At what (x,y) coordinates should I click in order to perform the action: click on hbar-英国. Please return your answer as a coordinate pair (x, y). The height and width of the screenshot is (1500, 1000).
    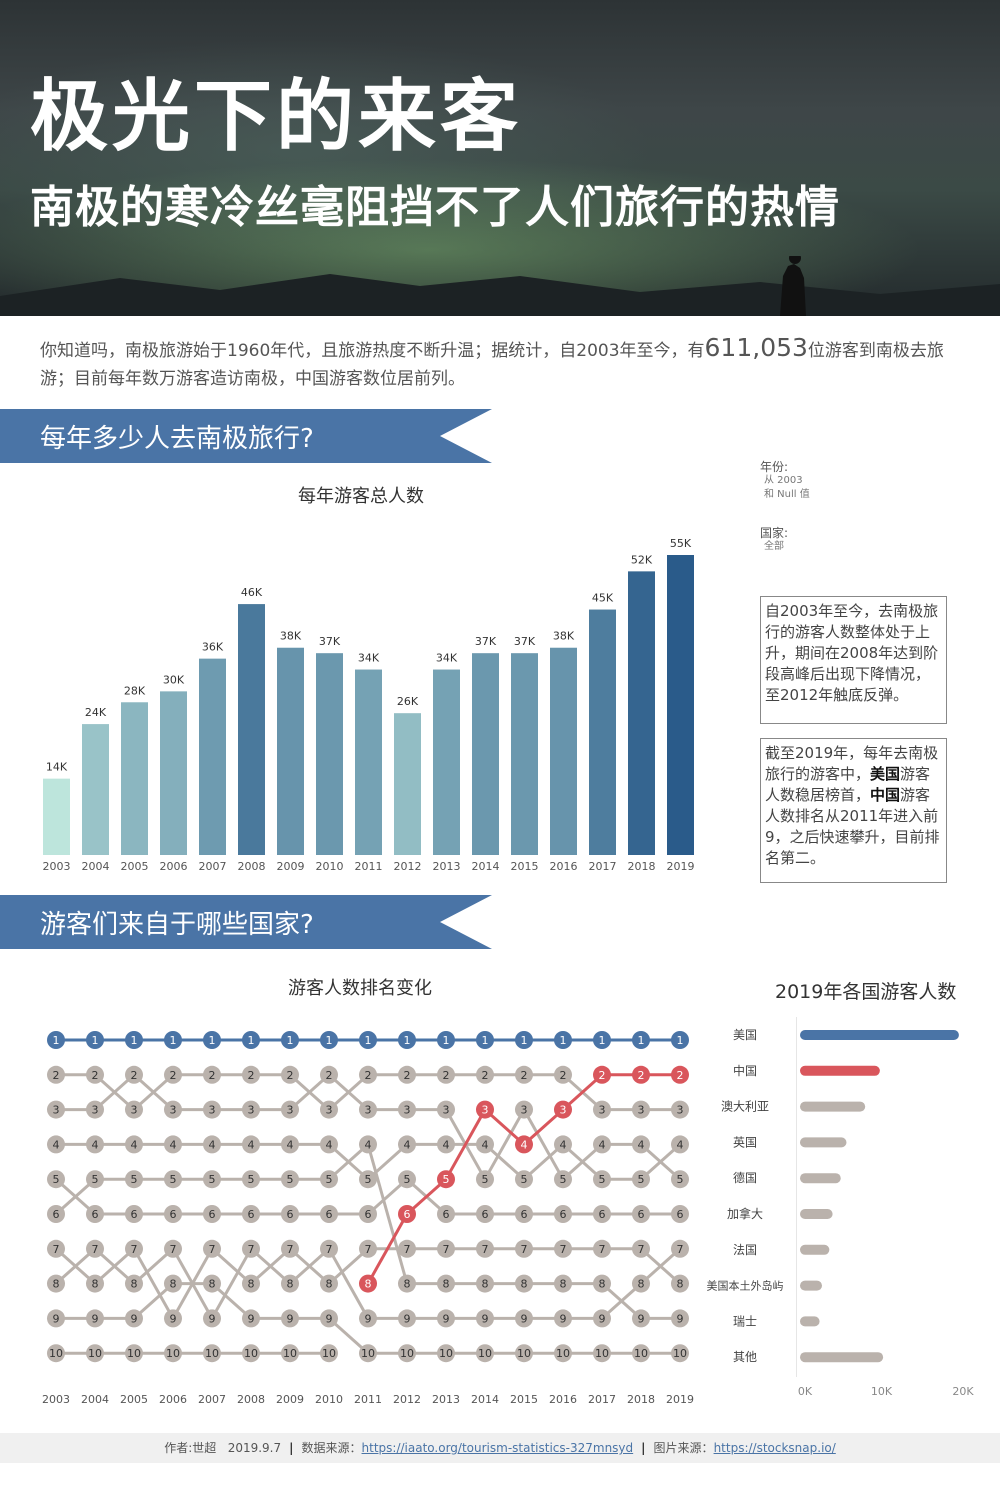
    Looking at the image, I should click on (823, 1142).